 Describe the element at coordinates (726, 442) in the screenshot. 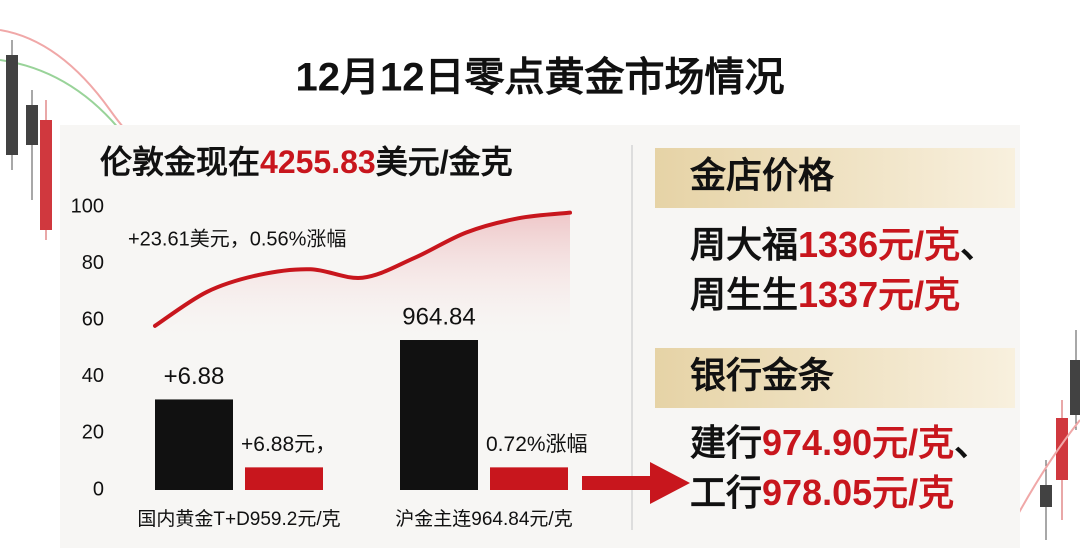

I see `bank-name: 建行` at that location.